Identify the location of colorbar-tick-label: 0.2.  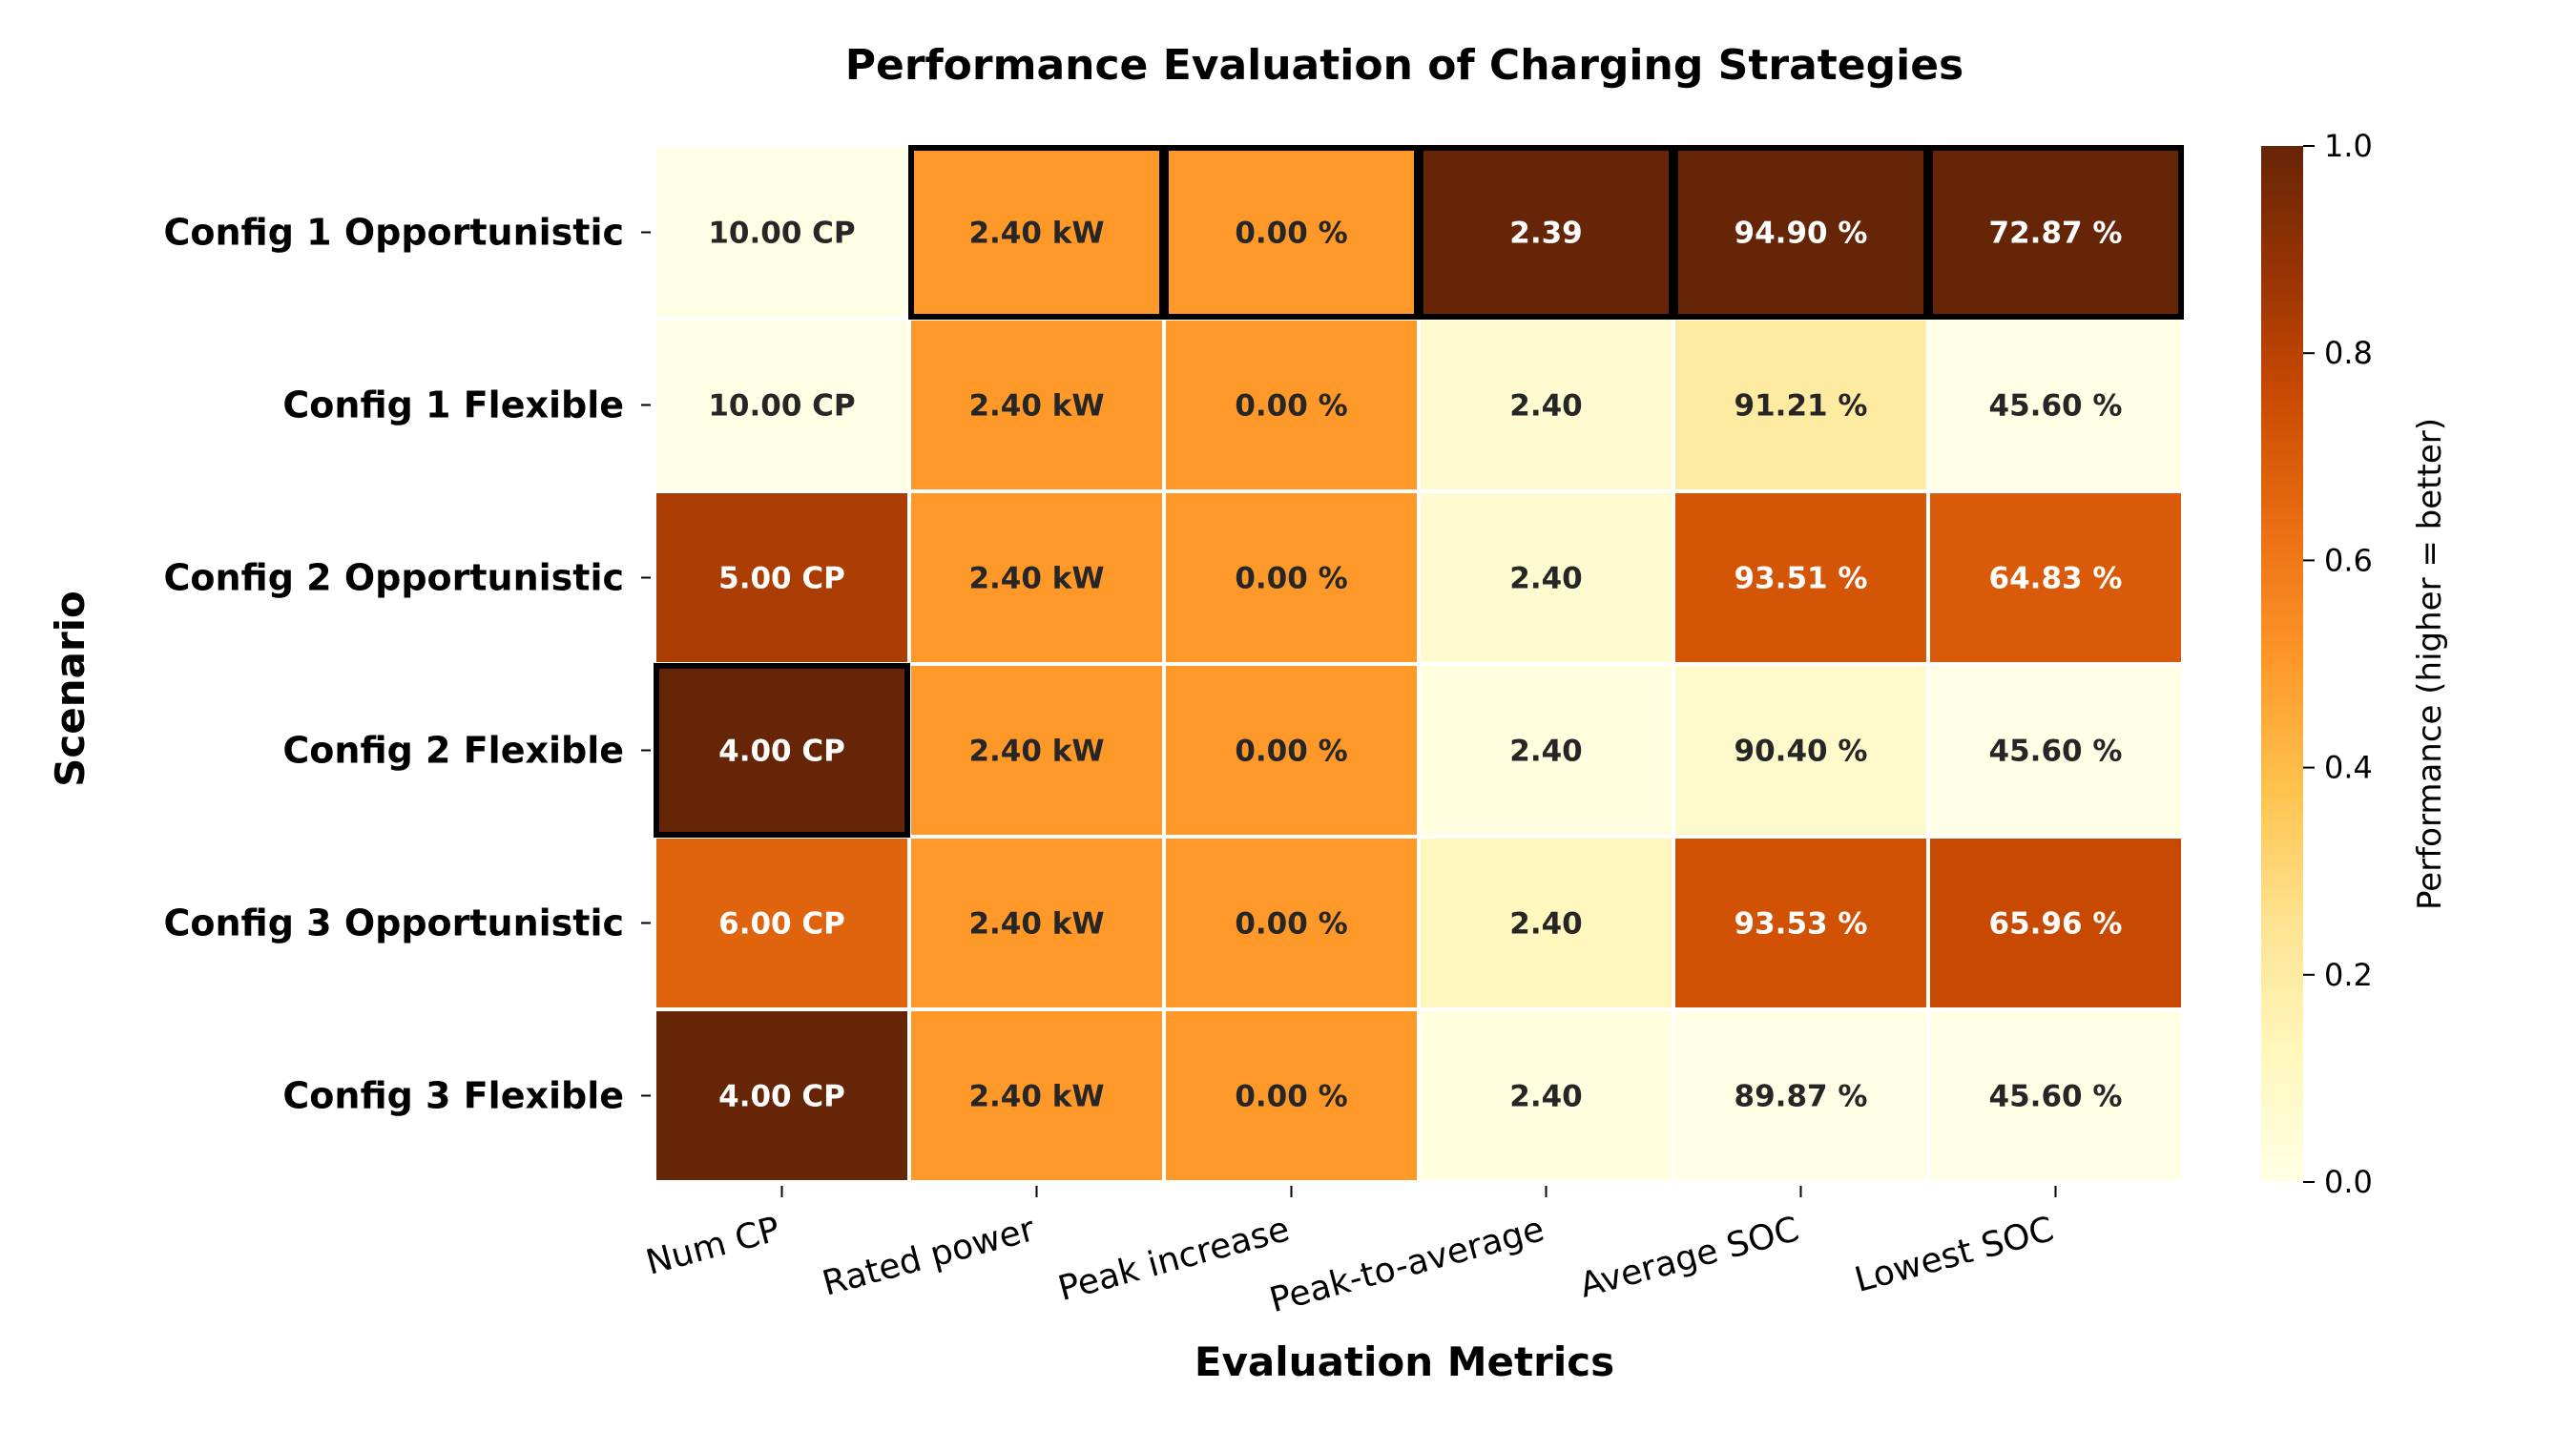
(2348, 975).